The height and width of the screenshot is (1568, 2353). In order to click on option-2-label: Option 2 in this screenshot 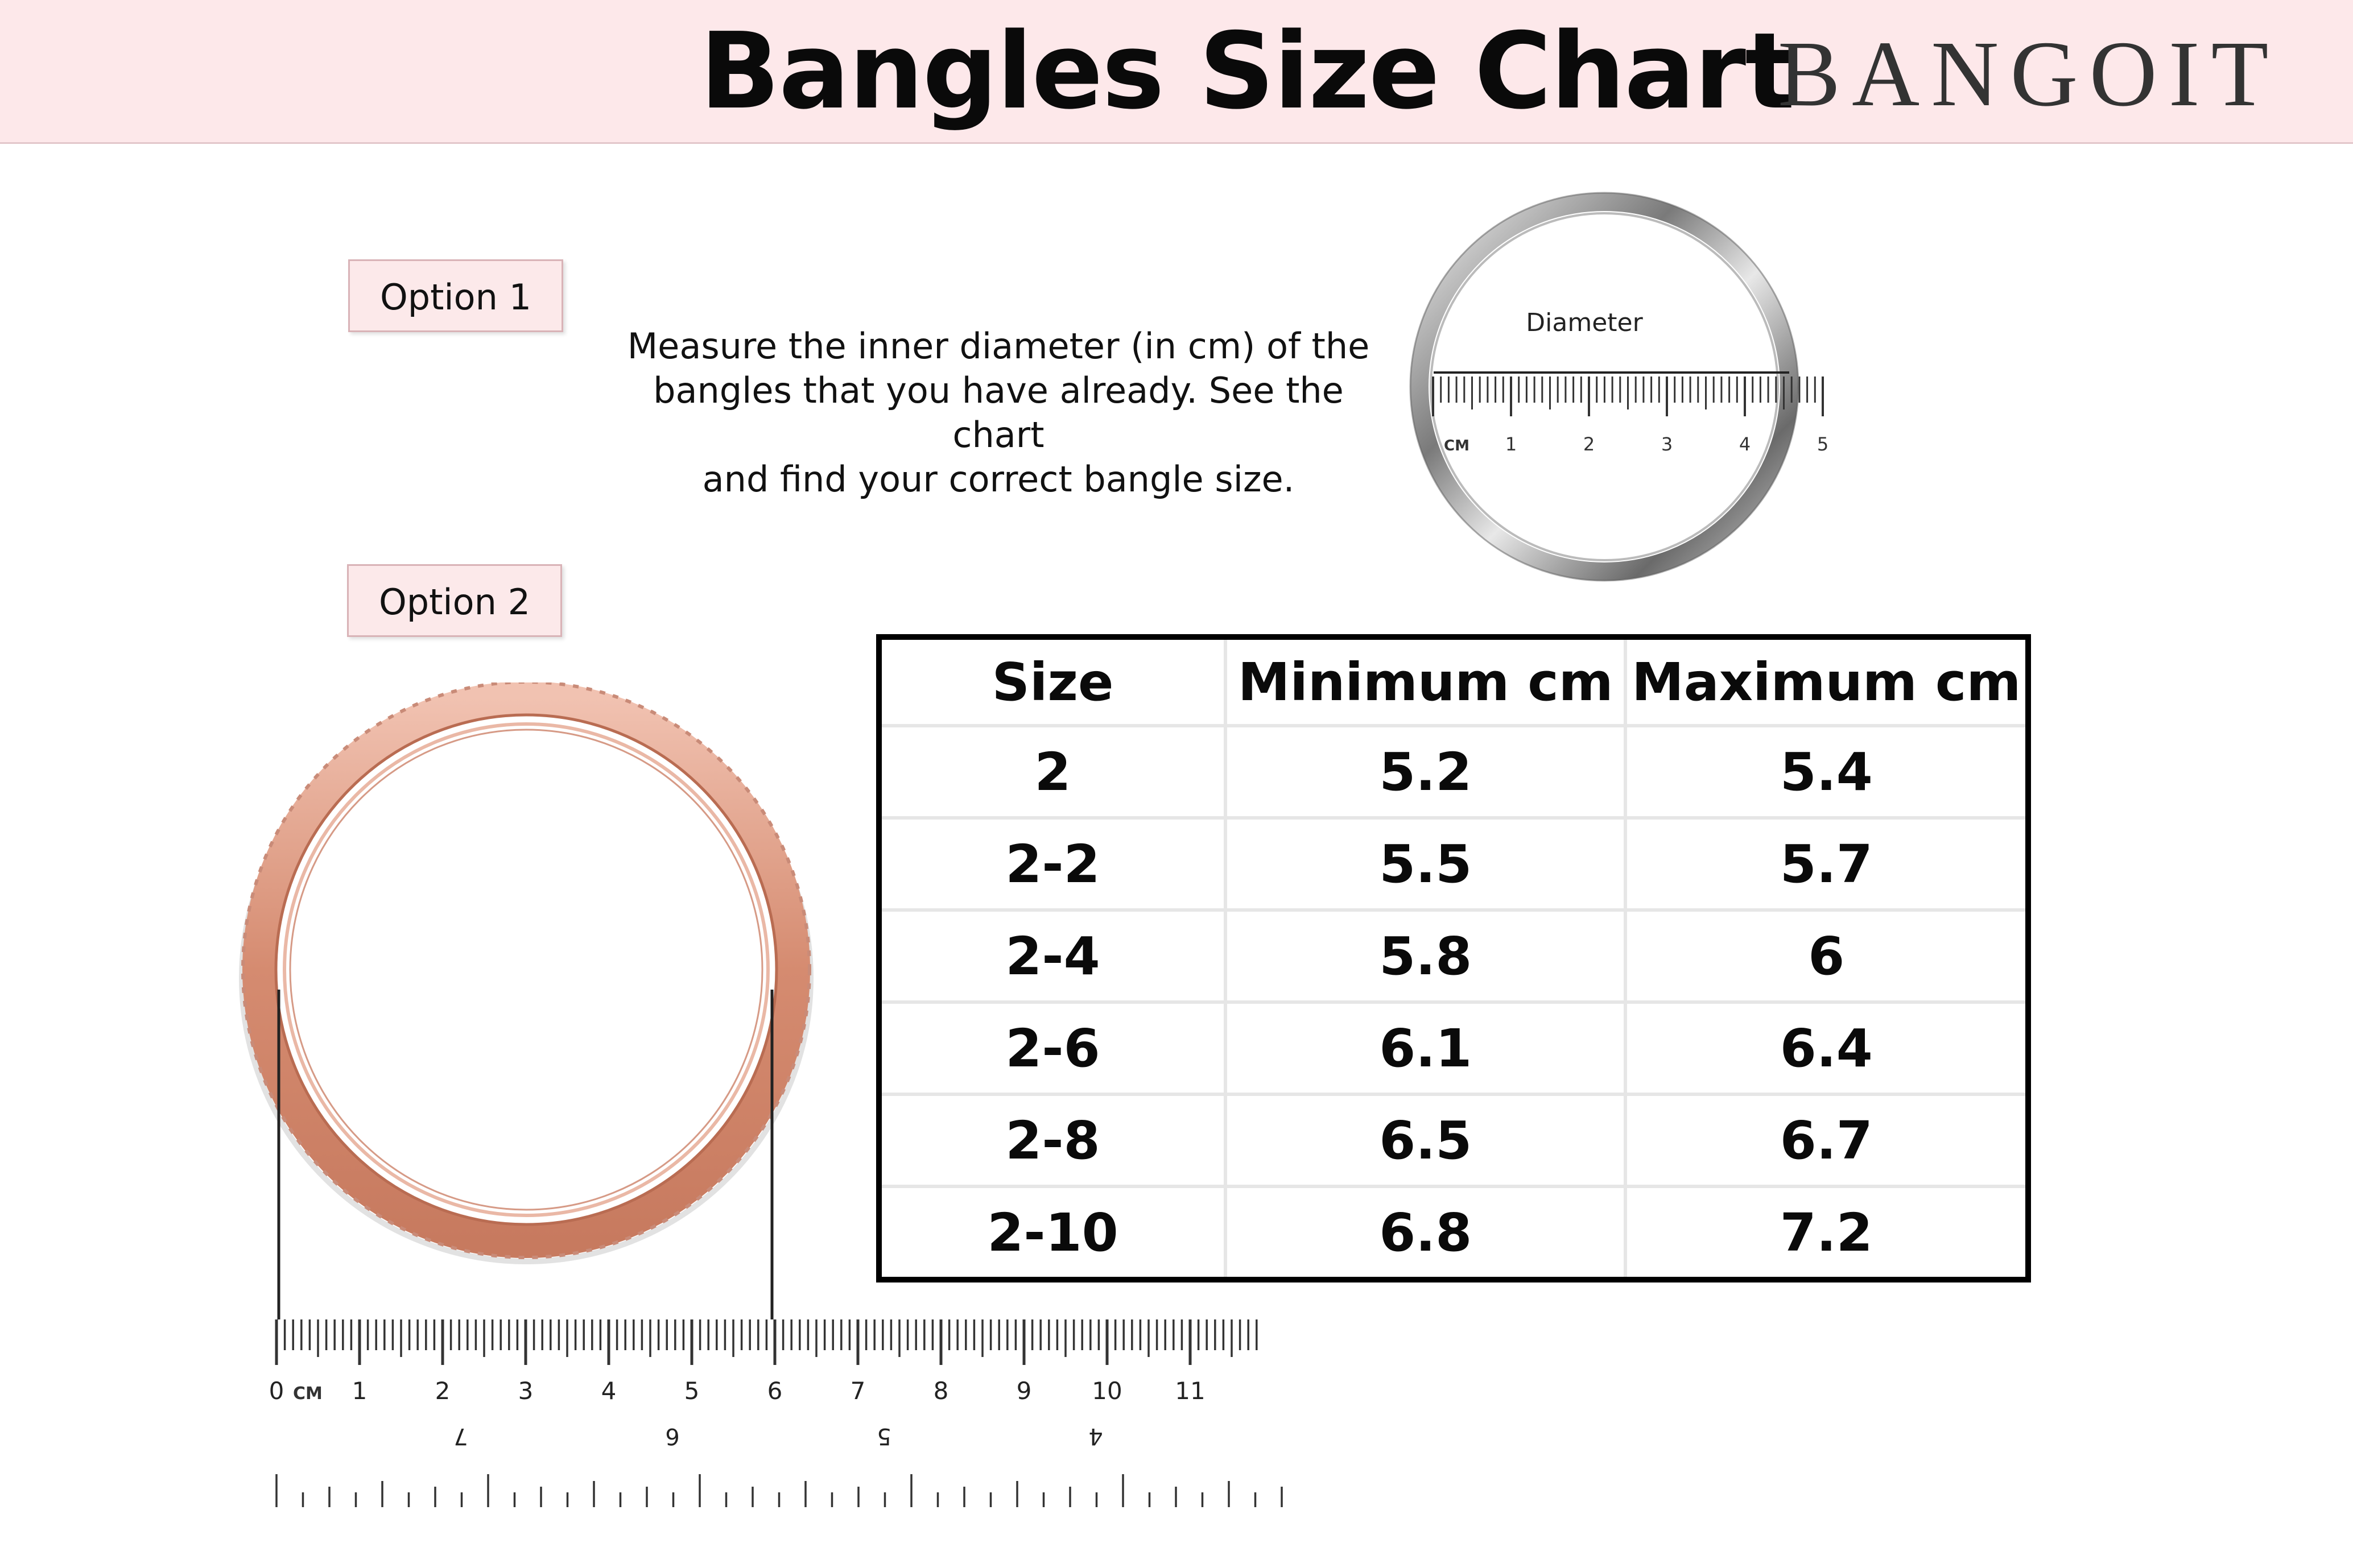, I will do `click(454, 600)`.